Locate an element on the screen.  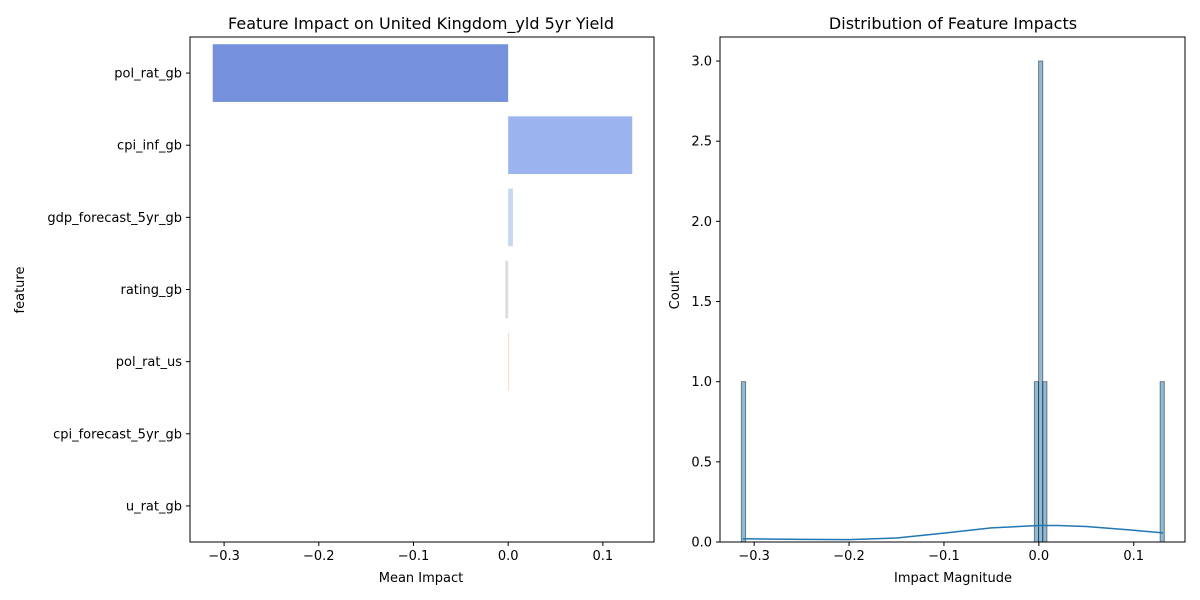
right-y-ticks: 0.0 0.5 1.0 1.5 2.0 2.5 3.0 is located at coordinates (705, 303).